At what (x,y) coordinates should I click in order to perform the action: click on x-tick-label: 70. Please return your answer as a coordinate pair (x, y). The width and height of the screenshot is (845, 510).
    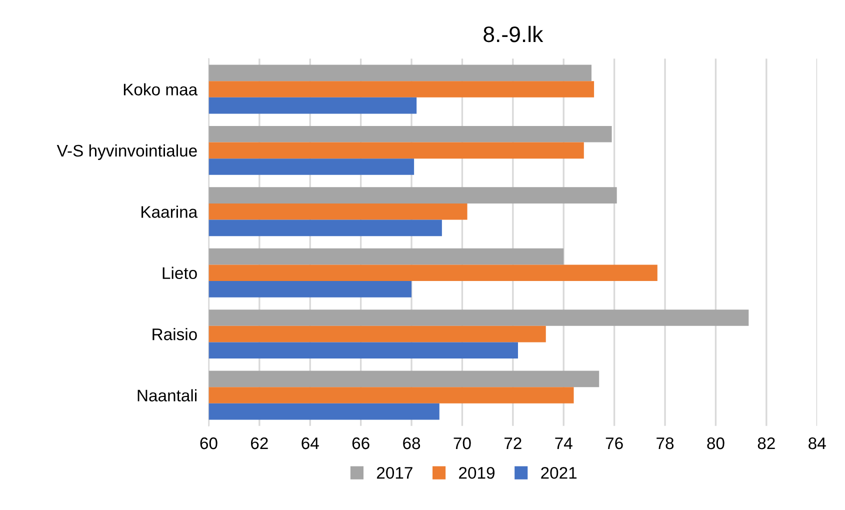
    Looking at the image, I should click on (462, 443).